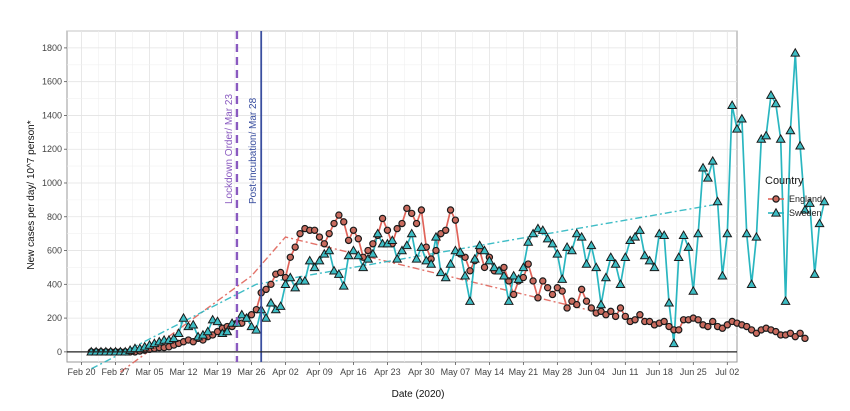  Describe the element at coordinates (54, 217) in the screenshot. I see `y-tick-label: 800` at that location.